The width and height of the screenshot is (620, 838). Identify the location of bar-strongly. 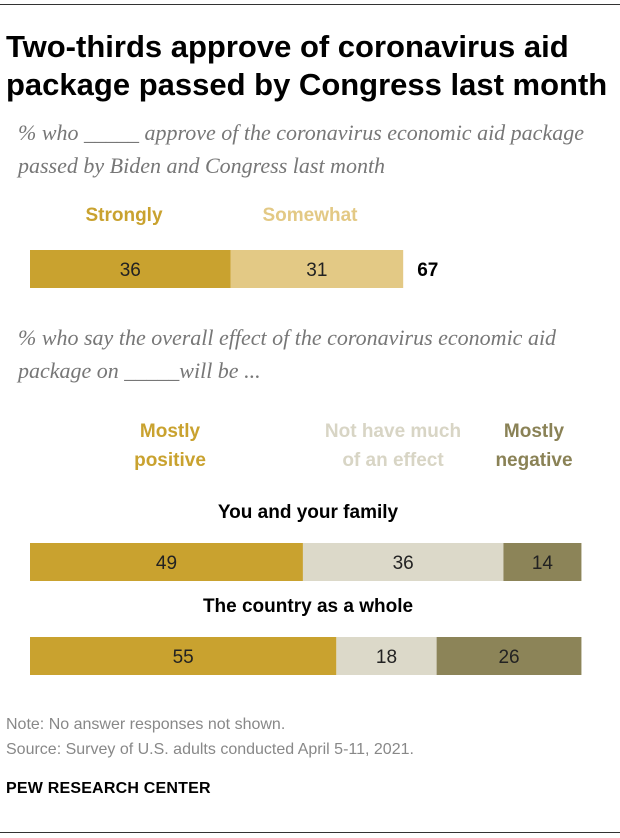
(130, 269).